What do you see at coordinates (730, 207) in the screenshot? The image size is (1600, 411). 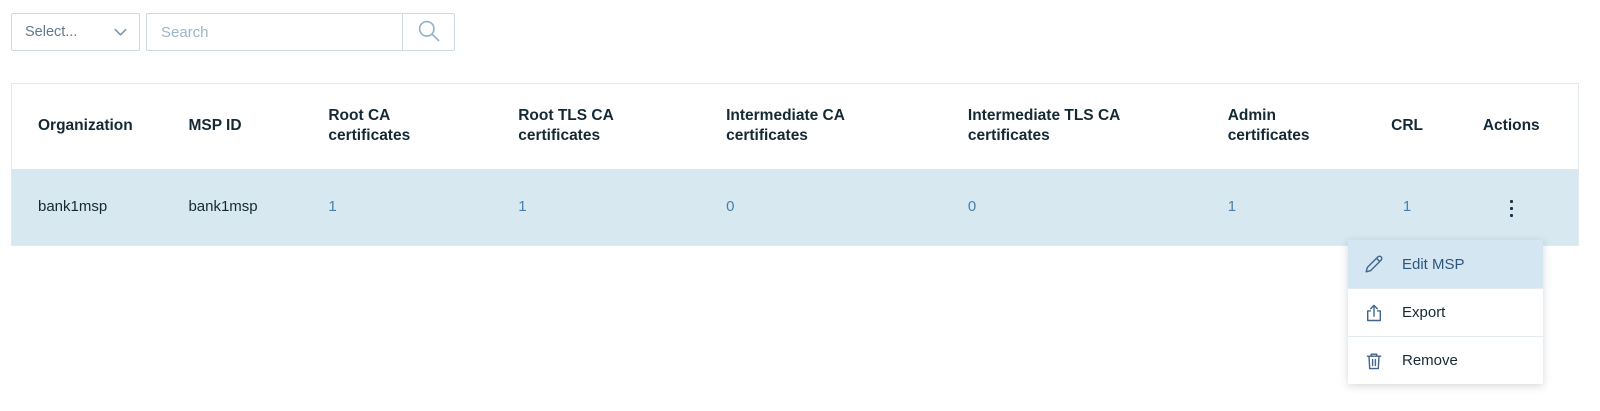 I see `intermediate-ca-count-link: 0` at bounding box center [730, 207].